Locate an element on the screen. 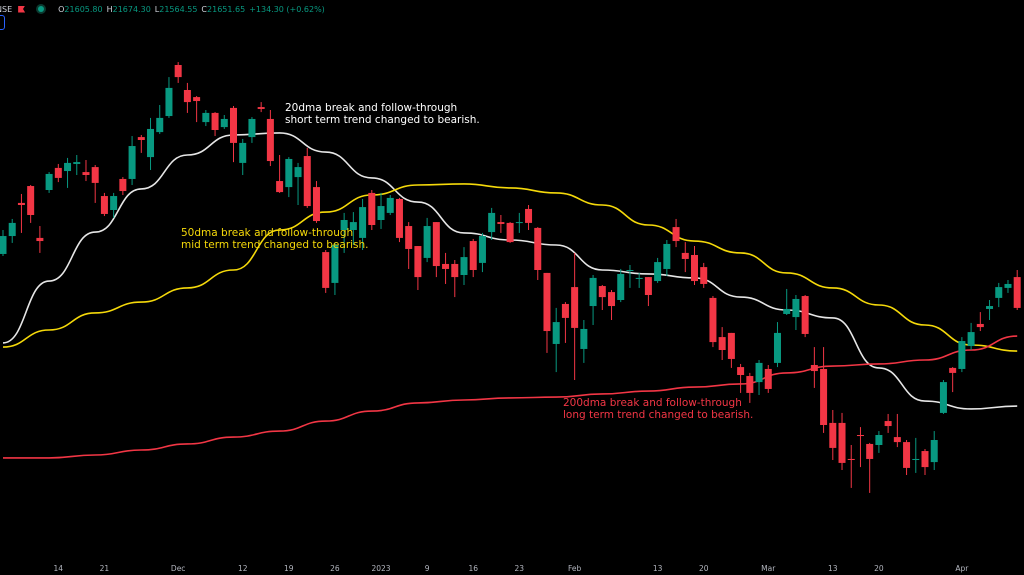  flag-icon is located at coordinates (22, 9).